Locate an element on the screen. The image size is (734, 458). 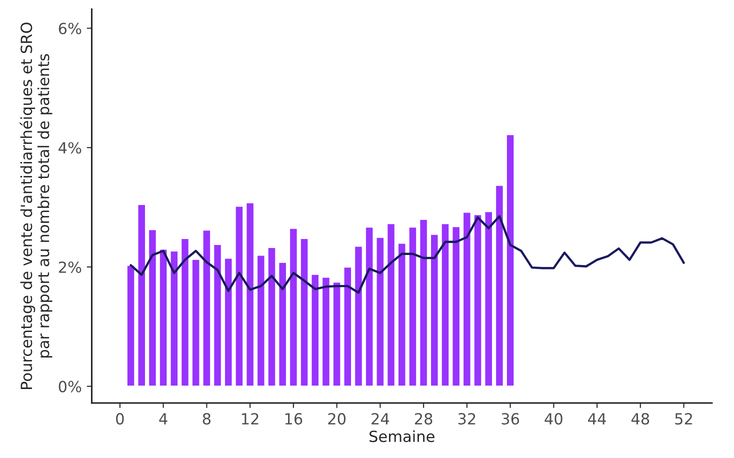
x-tick-label: 52 is located at coordinates (683, 419).